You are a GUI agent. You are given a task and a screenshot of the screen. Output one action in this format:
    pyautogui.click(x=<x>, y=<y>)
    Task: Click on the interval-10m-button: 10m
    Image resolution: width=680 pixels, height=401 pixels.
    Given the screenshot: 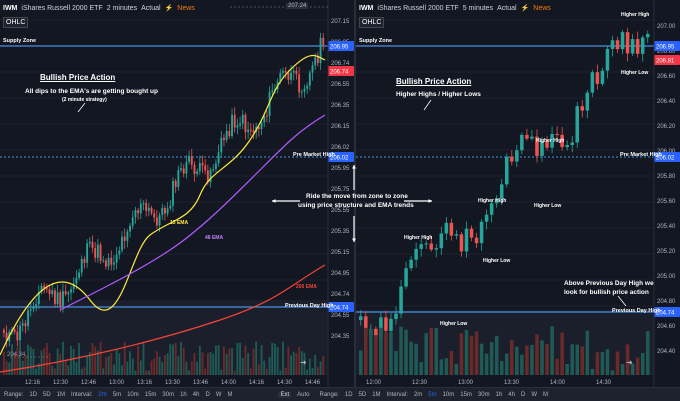 What is the action you would take?
    pyautogui.click(x=133, y=394)
    